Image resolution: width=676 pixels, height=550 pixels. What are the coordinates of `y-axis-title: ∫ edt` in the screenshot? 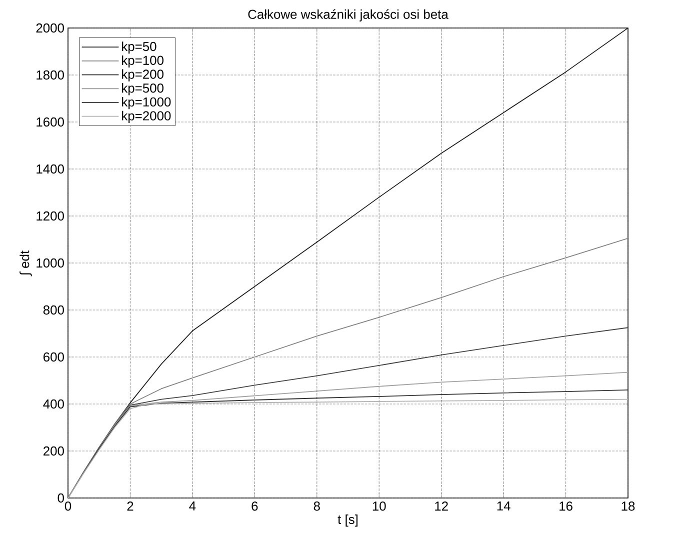 It's located at (26, 263).